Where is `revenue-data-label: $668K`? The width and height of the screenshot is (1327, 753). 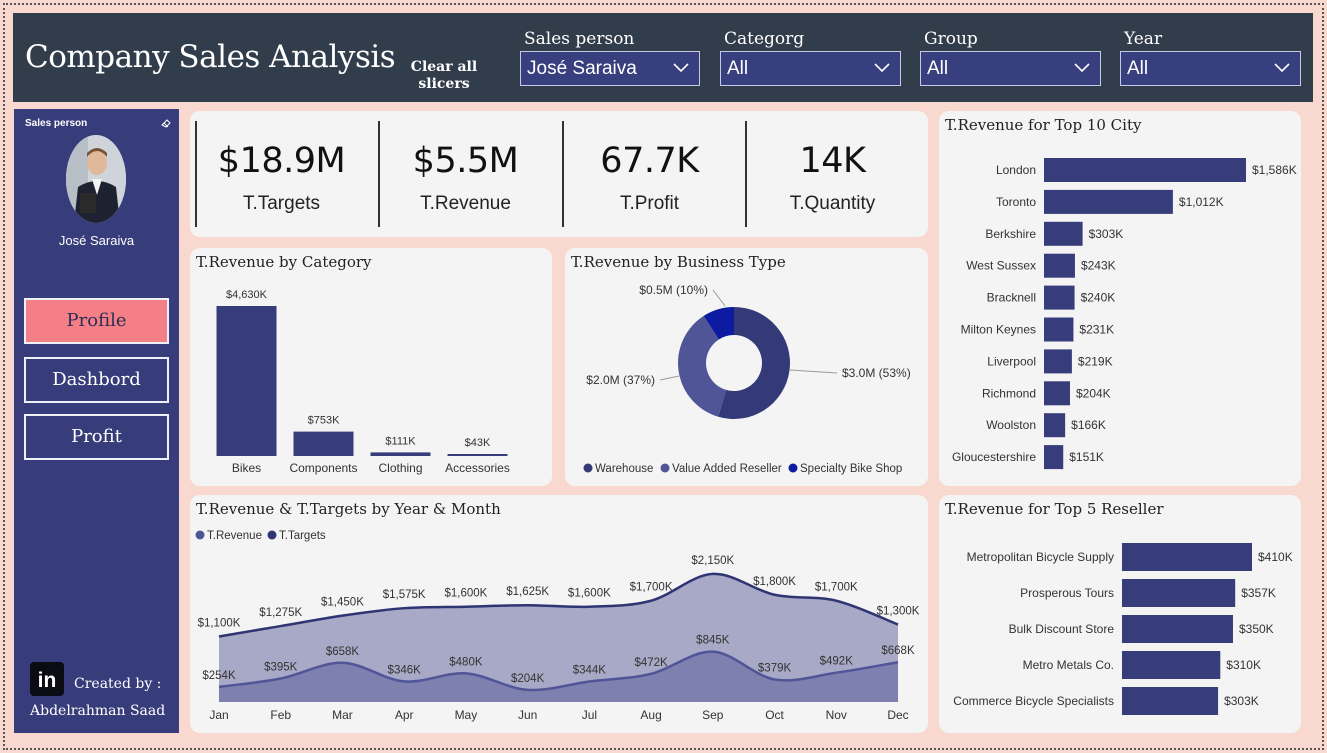
revenue-data-label: $668K is located at coordinates (898, 651).